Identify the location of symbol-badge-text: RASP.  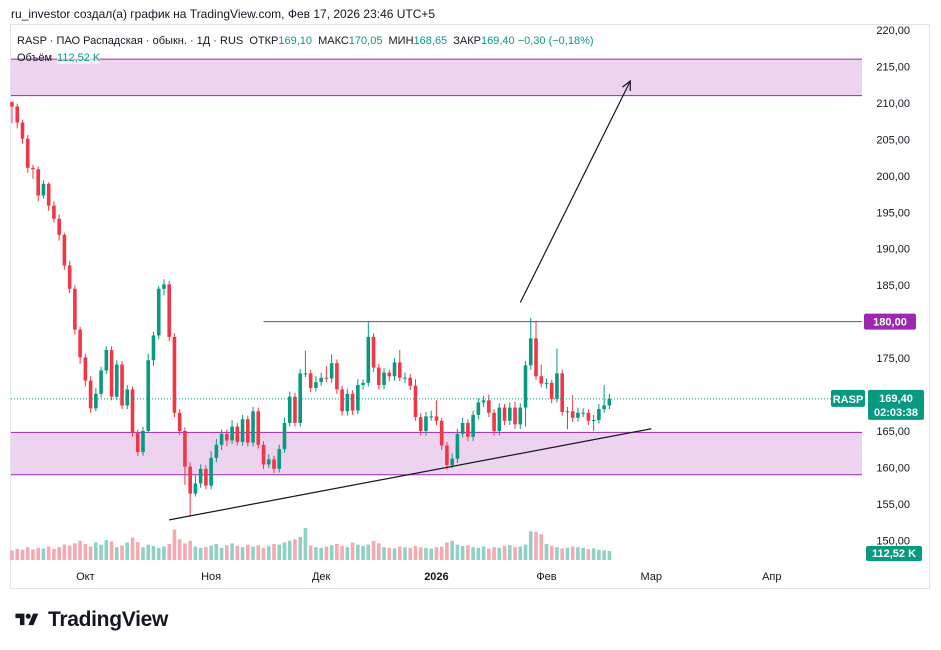
(848, 400).